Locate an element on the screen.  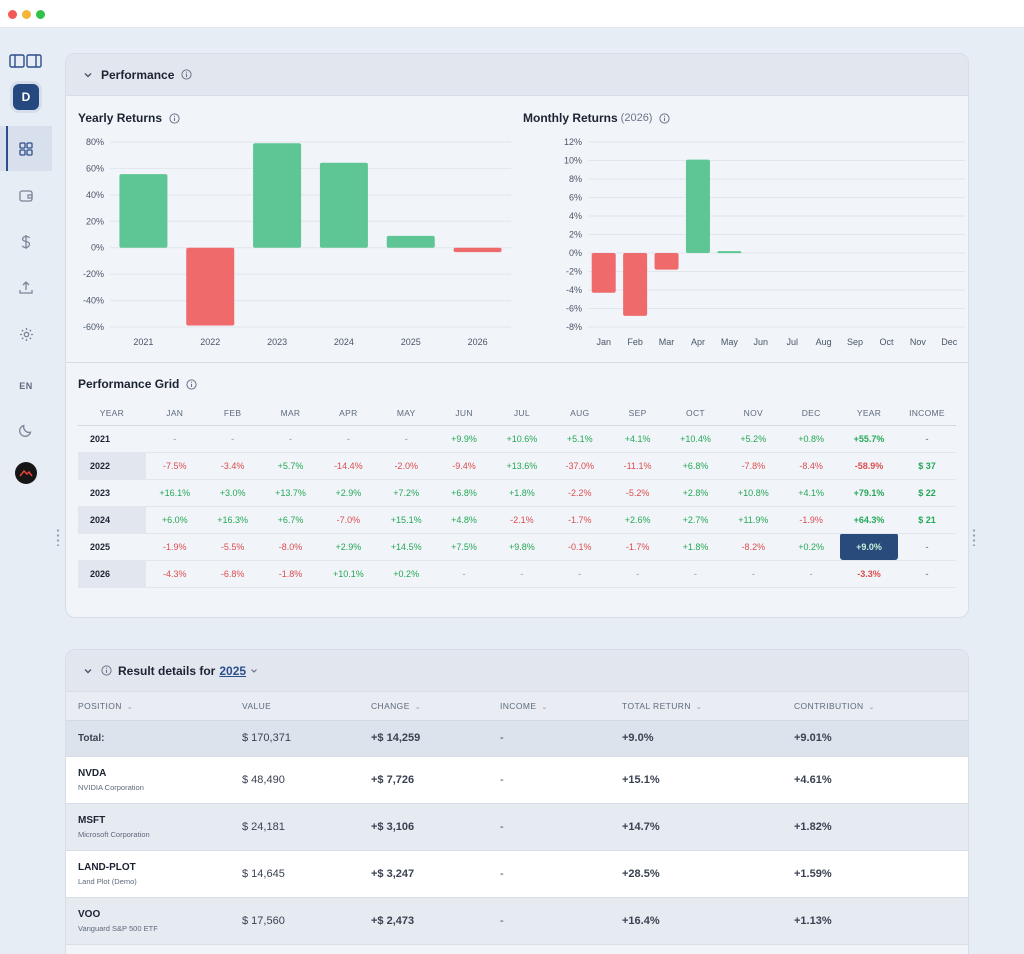
grid-month-cell: -5.5% is located at coordinates (232, 547).